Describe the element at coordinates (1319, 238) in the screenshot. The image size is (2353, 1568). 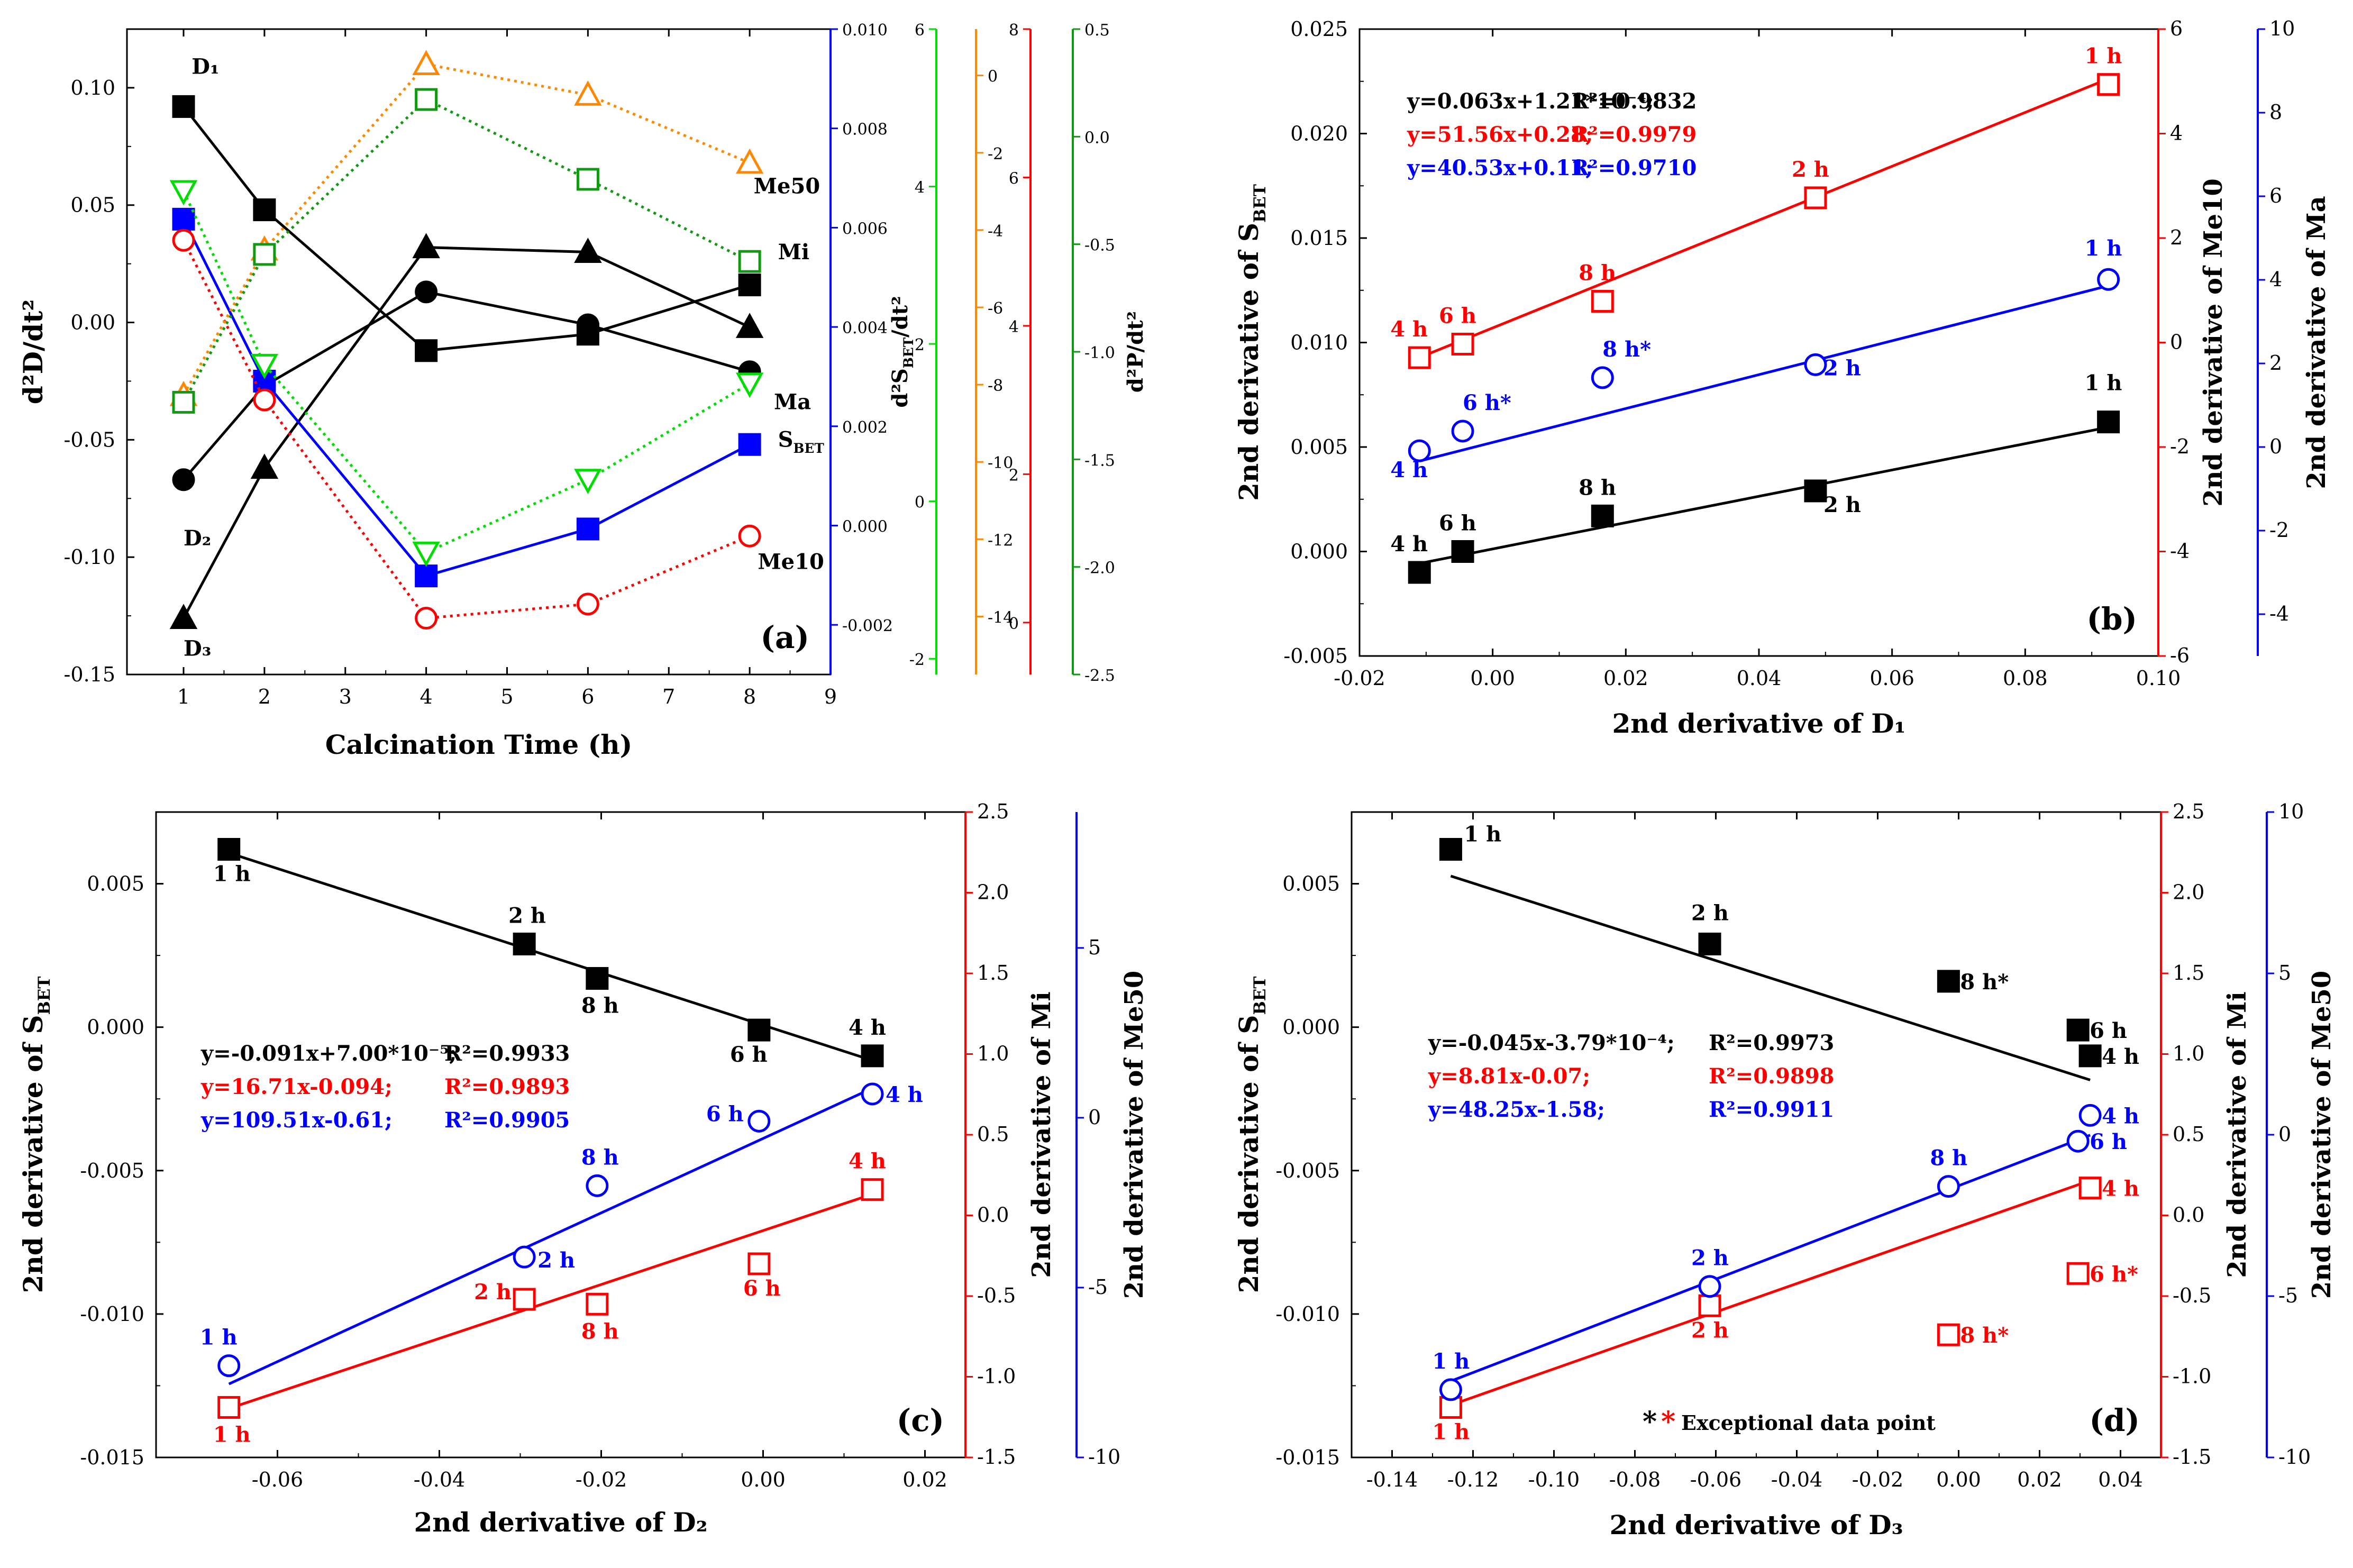
I see `y-tick-label: 0.015` at that location.